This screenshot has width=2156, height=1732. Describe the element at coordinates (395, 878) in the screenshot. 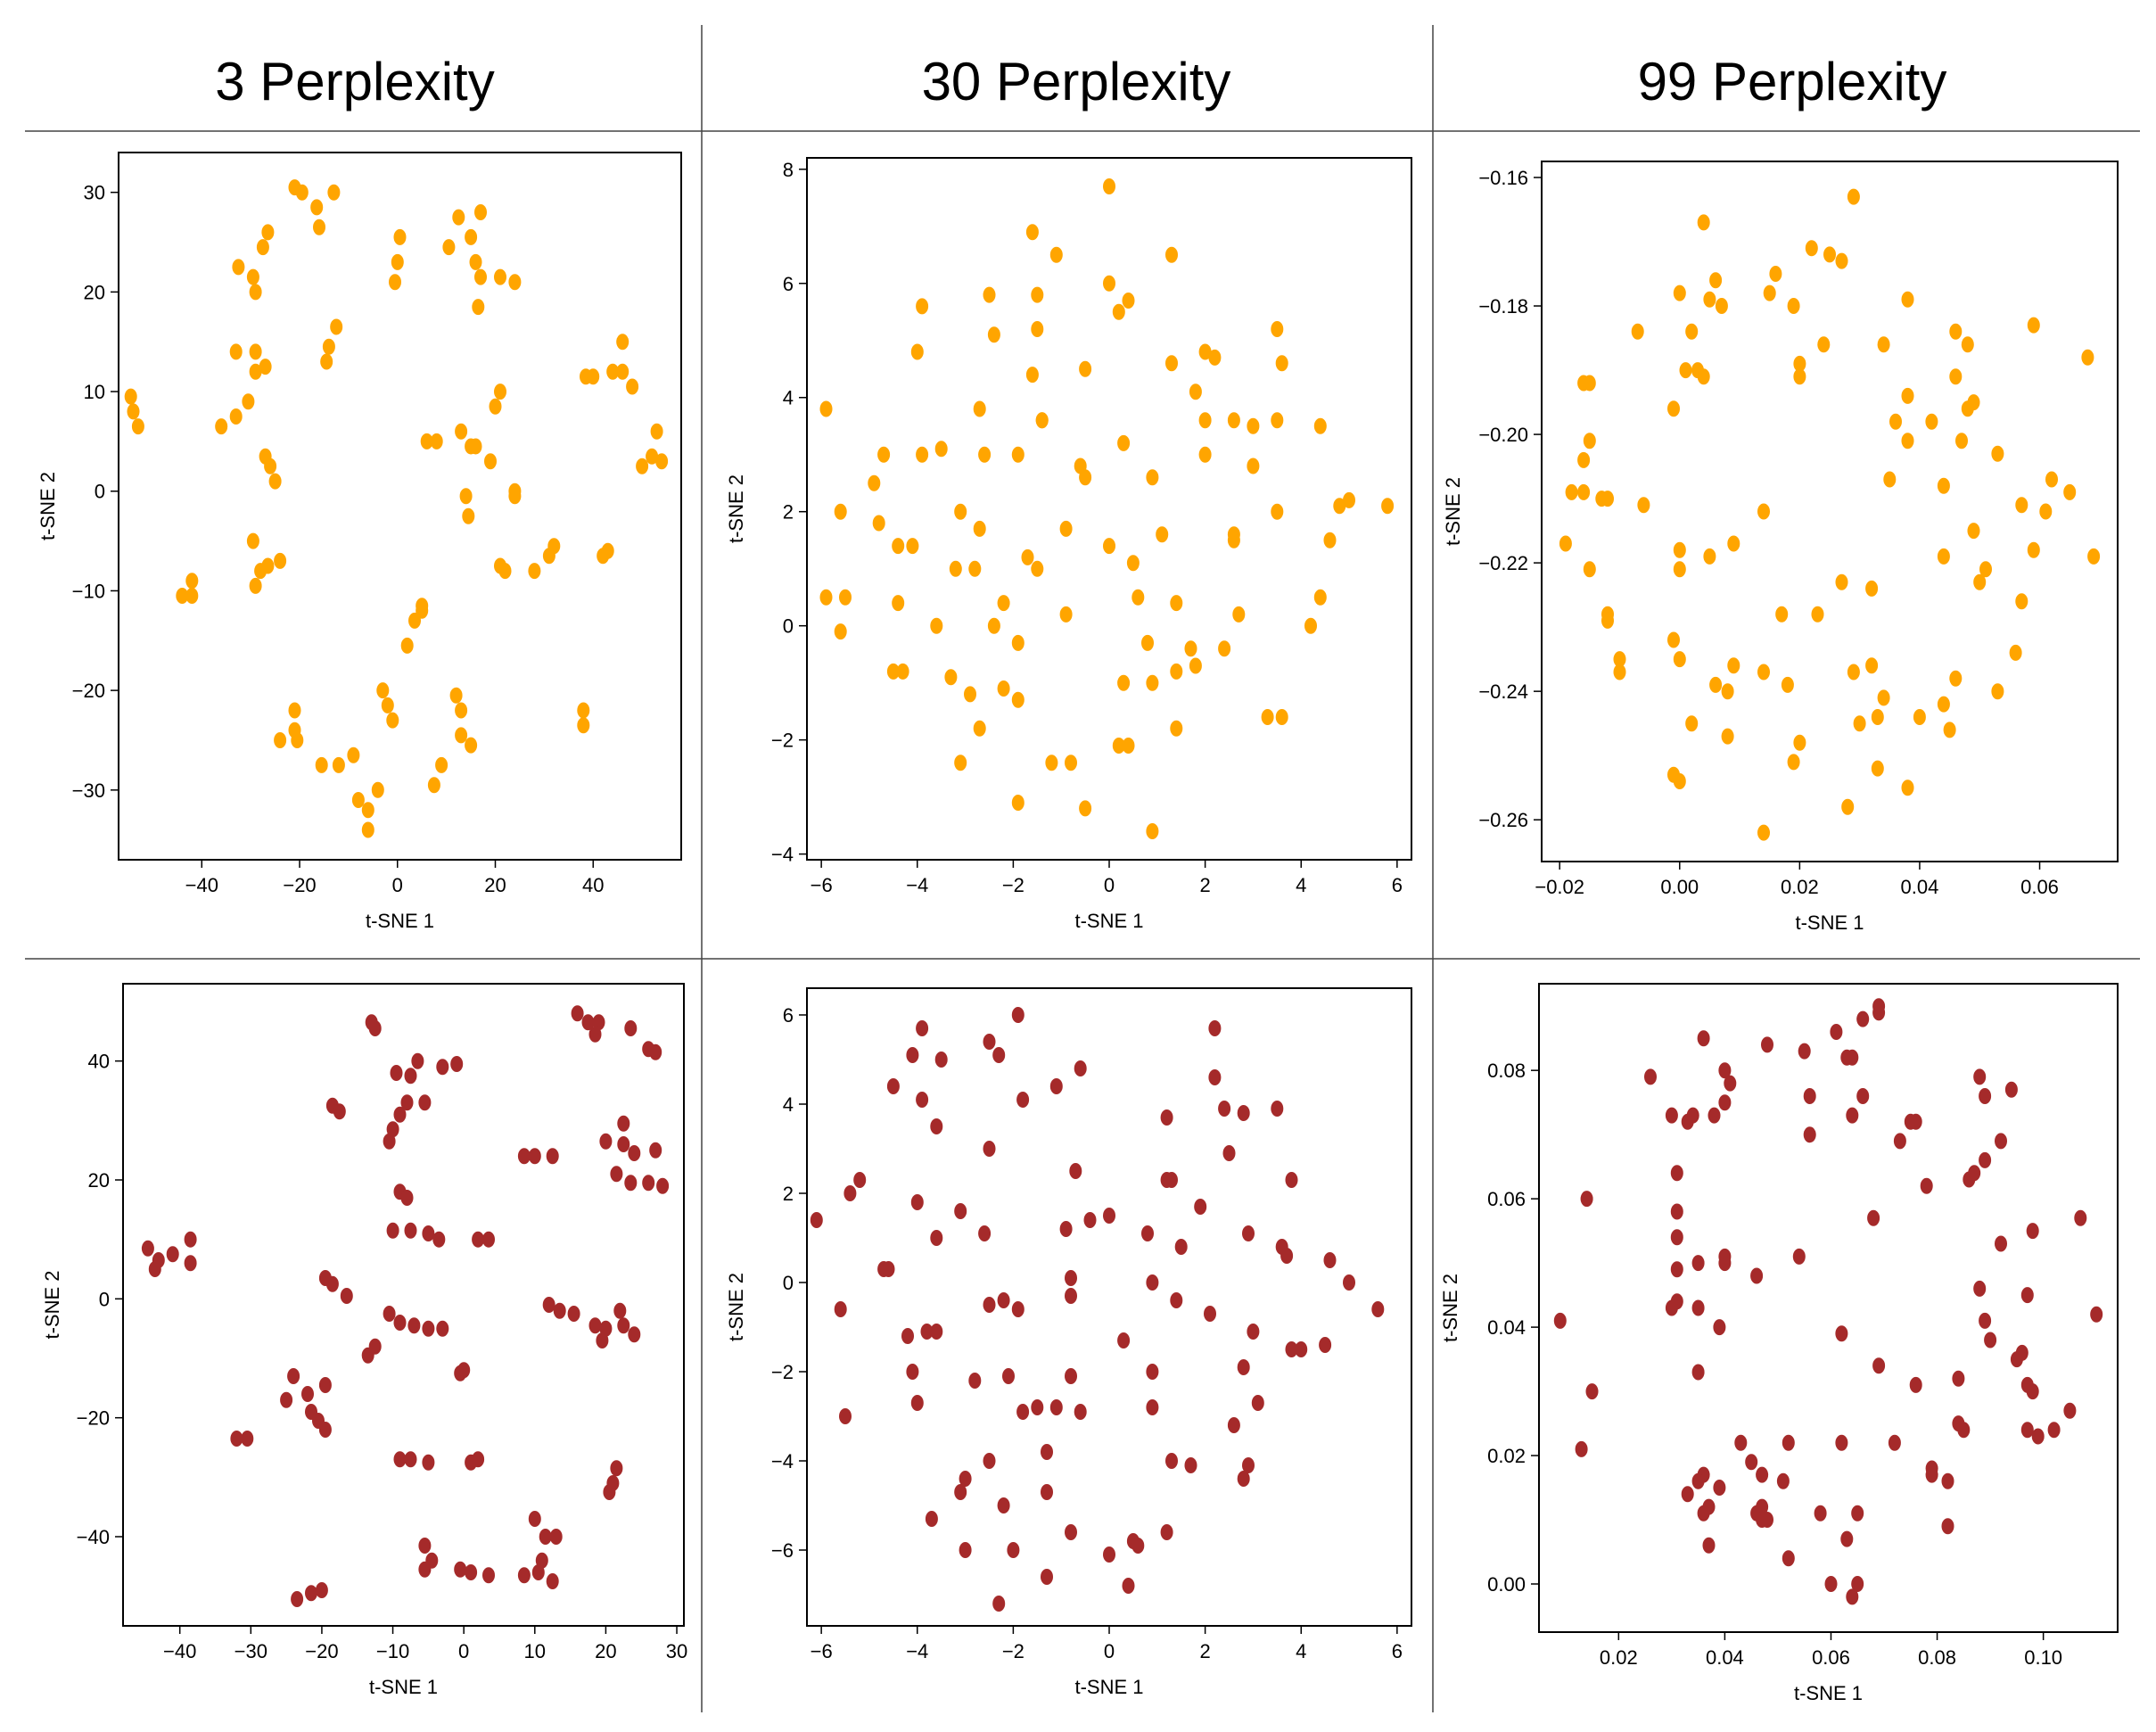

I see `x-axis-ticks: −40 −20 0 20 40` at that location.